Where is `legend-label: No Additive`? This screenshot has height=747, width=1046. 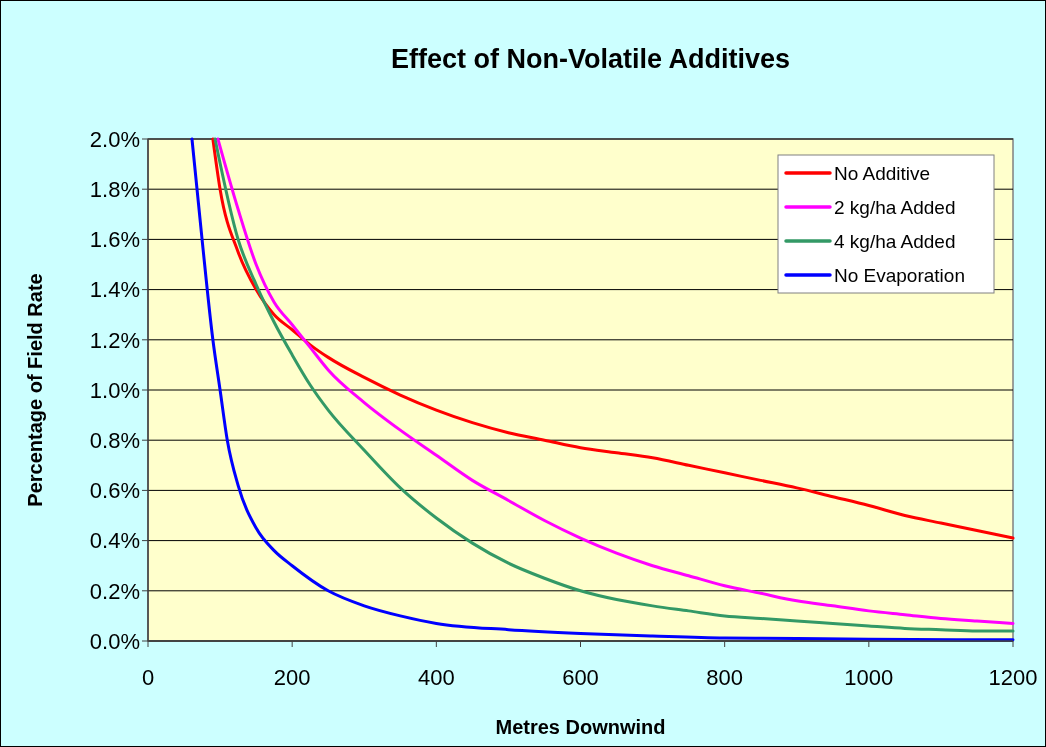 legend-label: No Additive is located at coordinates (882, 173).